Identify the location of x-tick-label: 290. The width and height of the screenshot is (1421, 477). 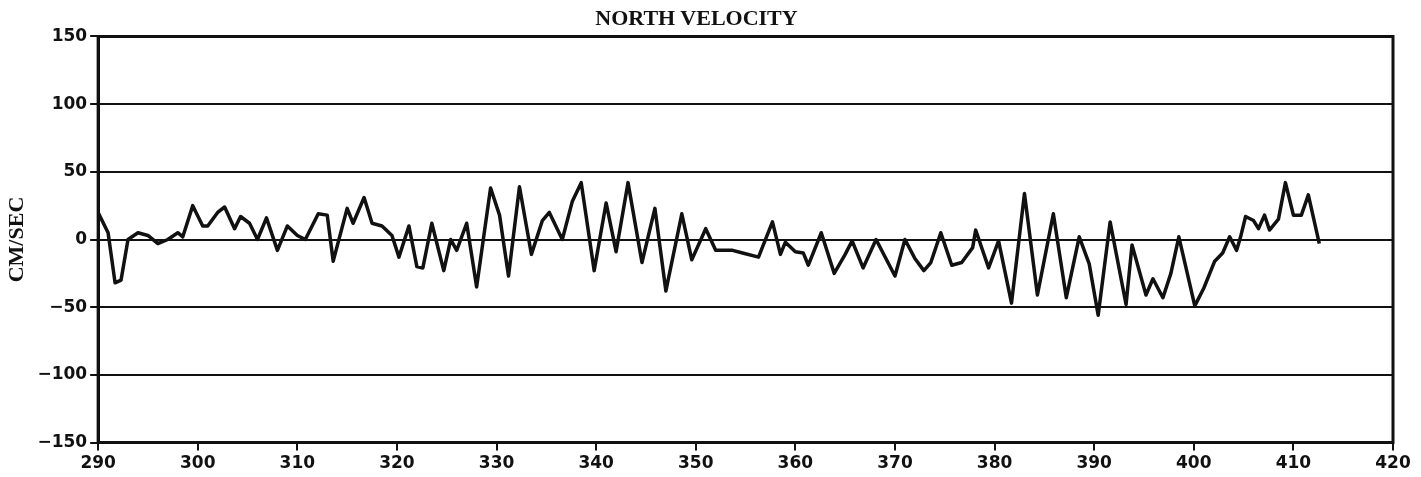
(98, 462).